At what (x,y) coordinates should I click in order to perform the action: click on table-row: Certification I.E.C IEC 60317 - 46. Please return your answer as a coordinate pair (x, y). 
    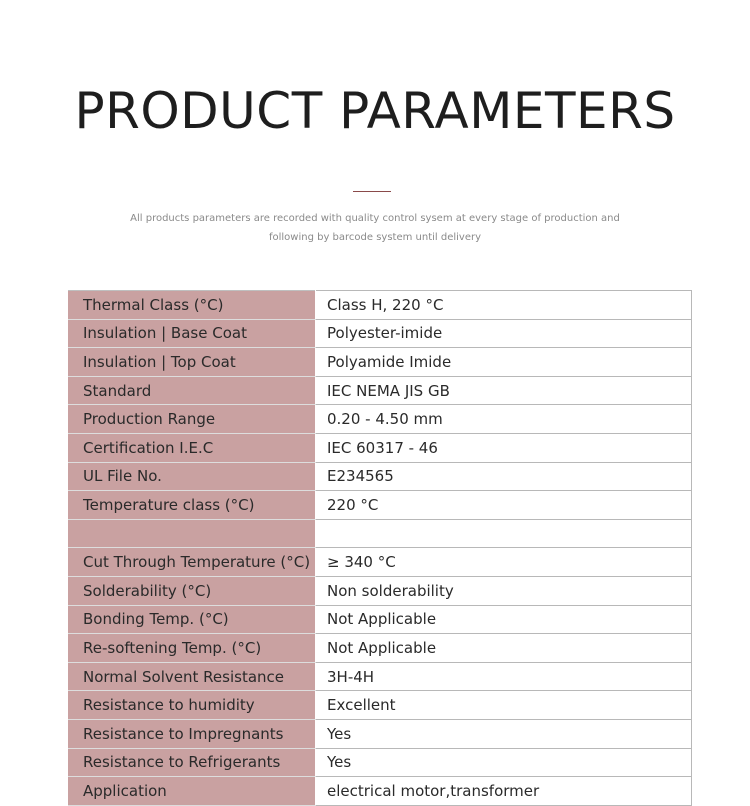
    Looking at the image, I should click on (380, 447).